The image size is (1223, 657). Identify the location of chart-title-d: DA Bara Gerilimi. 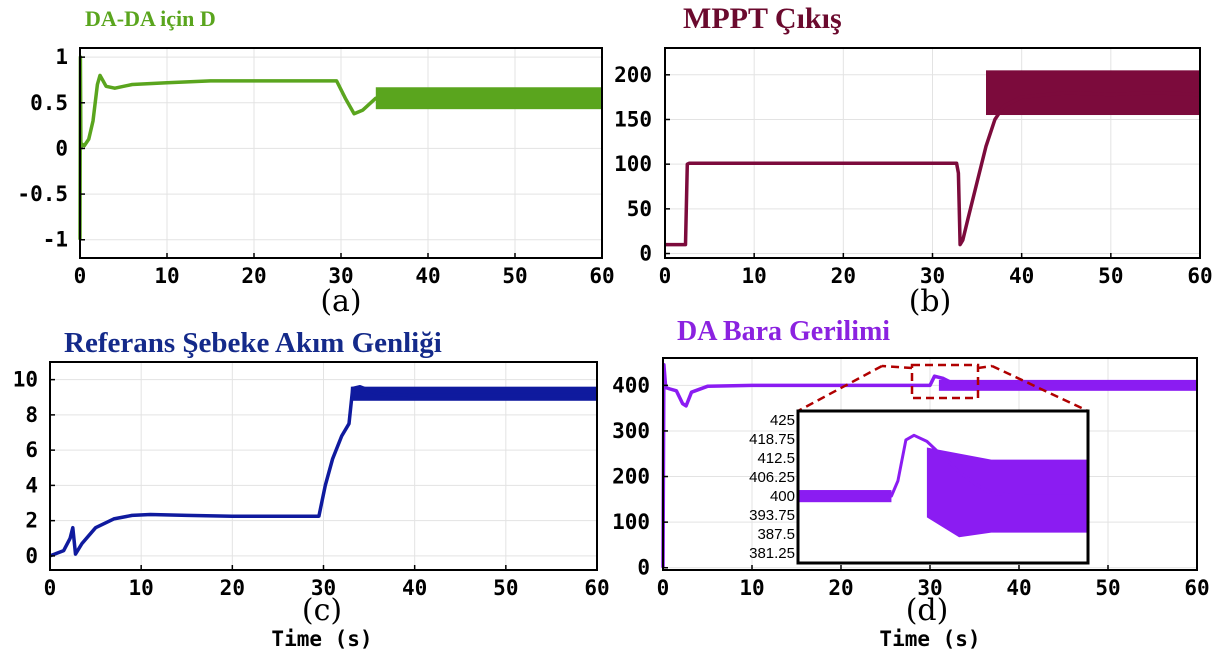
(783, 331).